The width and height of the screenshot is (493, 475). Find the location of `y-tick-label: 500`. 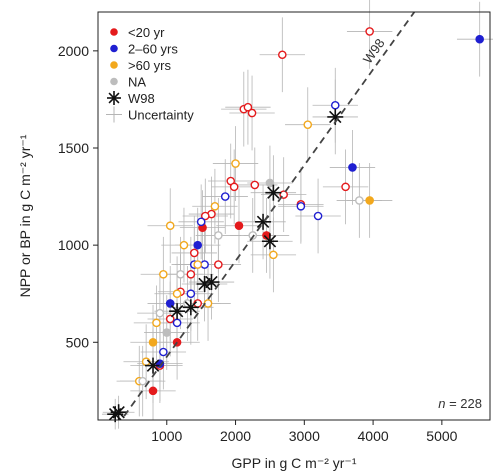

y-tick-label: 500 is located at coordinates (78, 342).